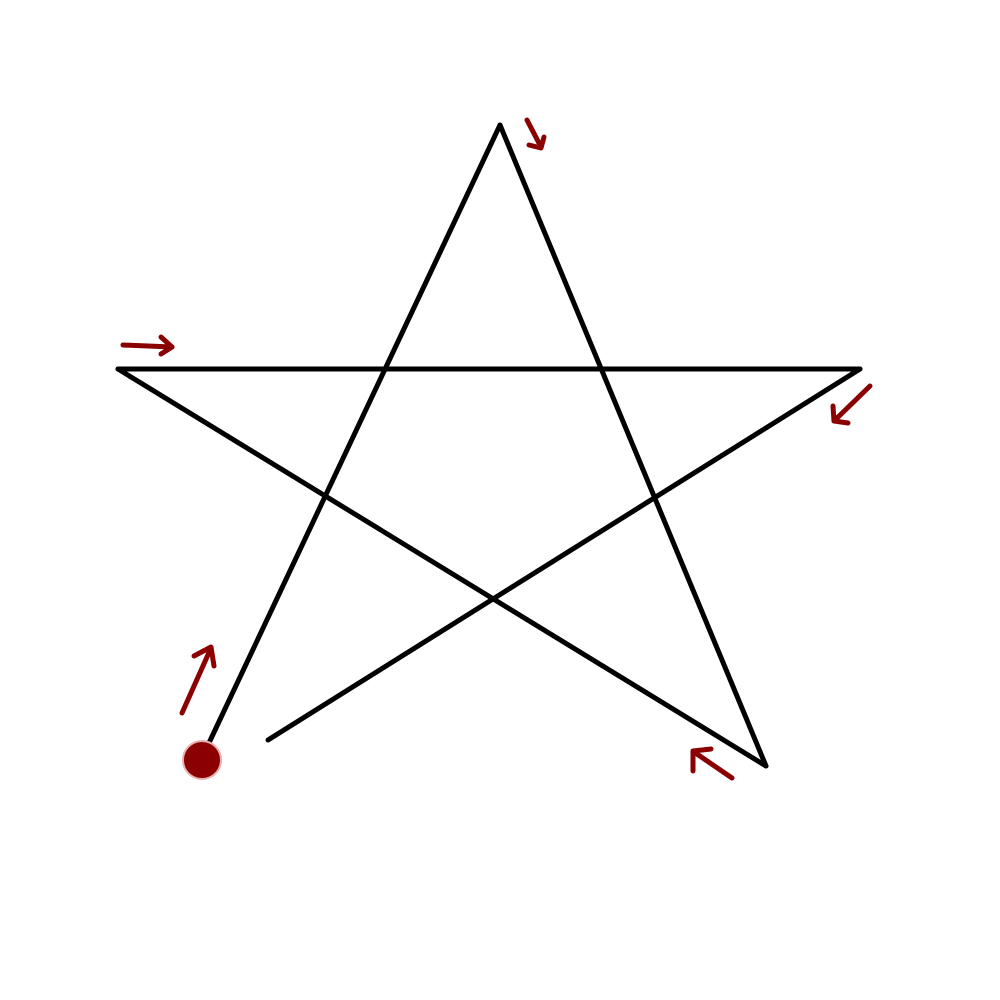 This screenshot has height=1000, width=1000. What do you see at coordinates (198, 680) in the screenshot?
I see `arrow-up-right-icon` at bounding box center [198, 680].